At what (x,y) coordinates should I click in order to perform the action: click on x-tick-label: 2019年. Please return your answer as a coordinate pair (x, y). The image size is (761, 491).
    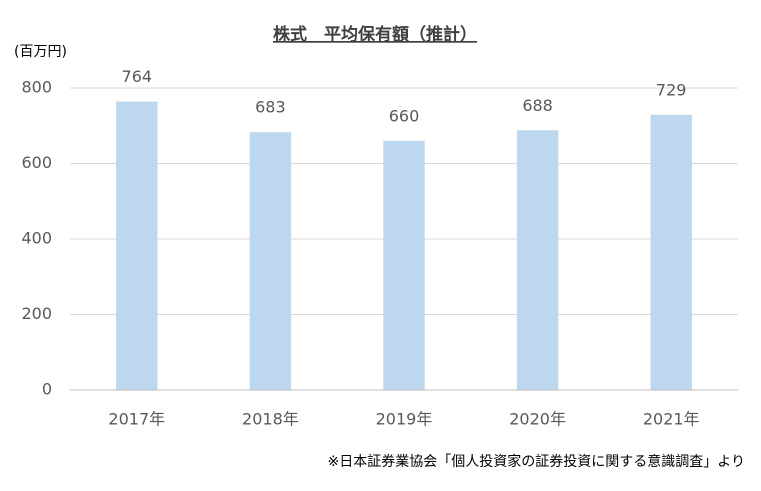
    Looking at the image, I should click on (404, 419).